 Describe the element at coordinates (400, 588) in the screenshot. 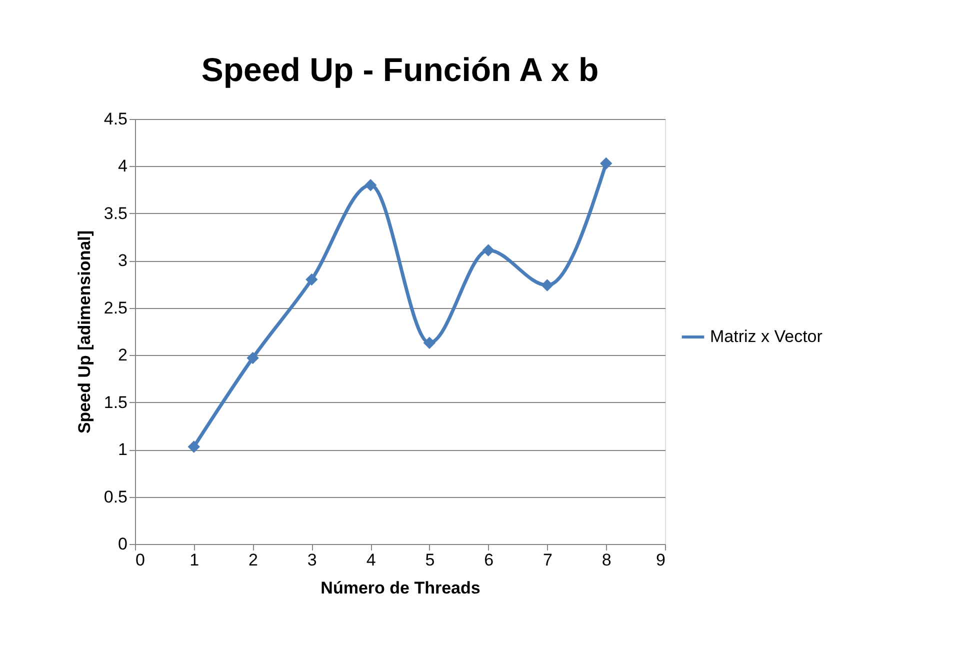

I see `x-axis-title: Número de Threads` at that location.